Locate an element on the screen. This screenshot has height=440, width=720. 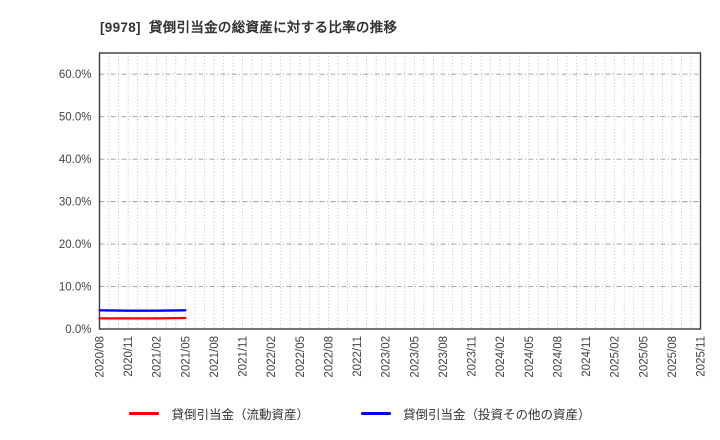
x-tick-label: 2023/11 is located at coordinates (473, 356).